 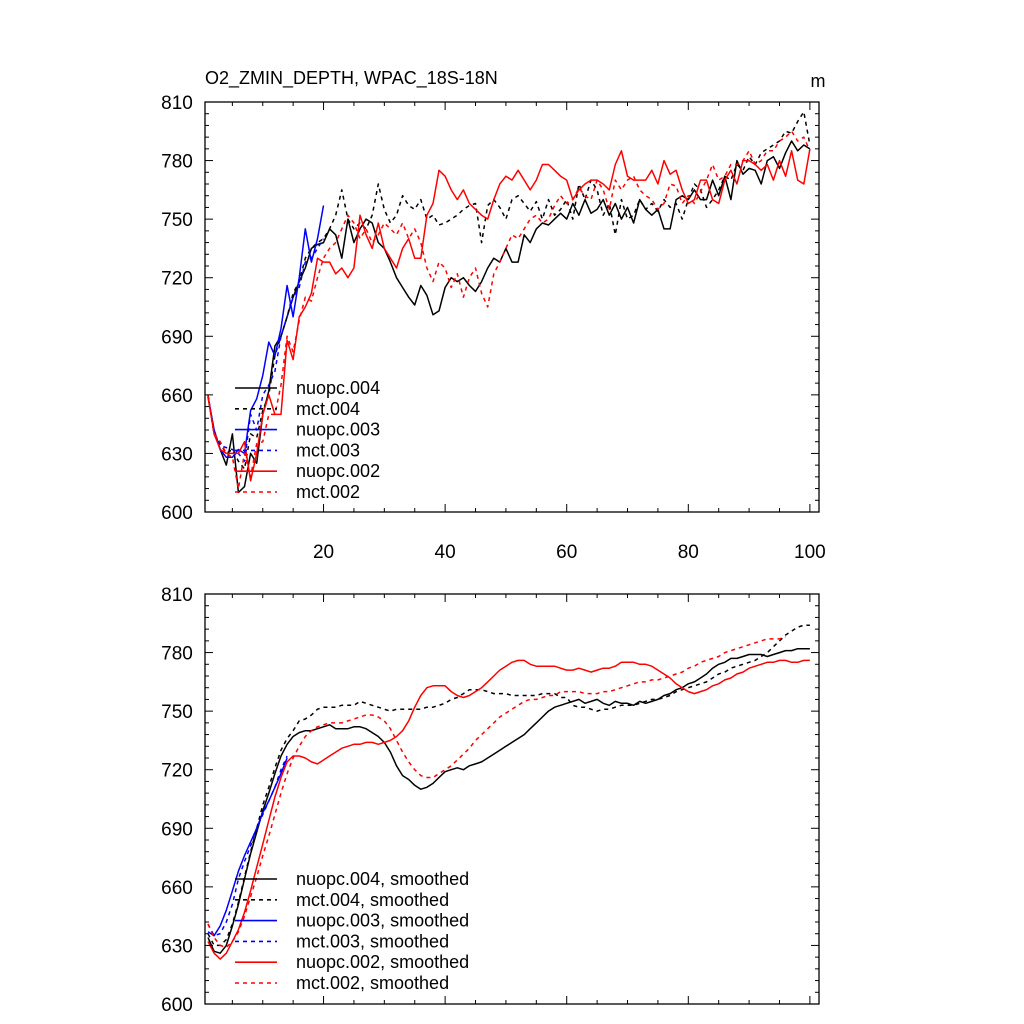 What do you see at coordinates (328, 450) in the screenshot?
I see `legend-label-mct-003: mct.003` at bounding box center [328, 450].